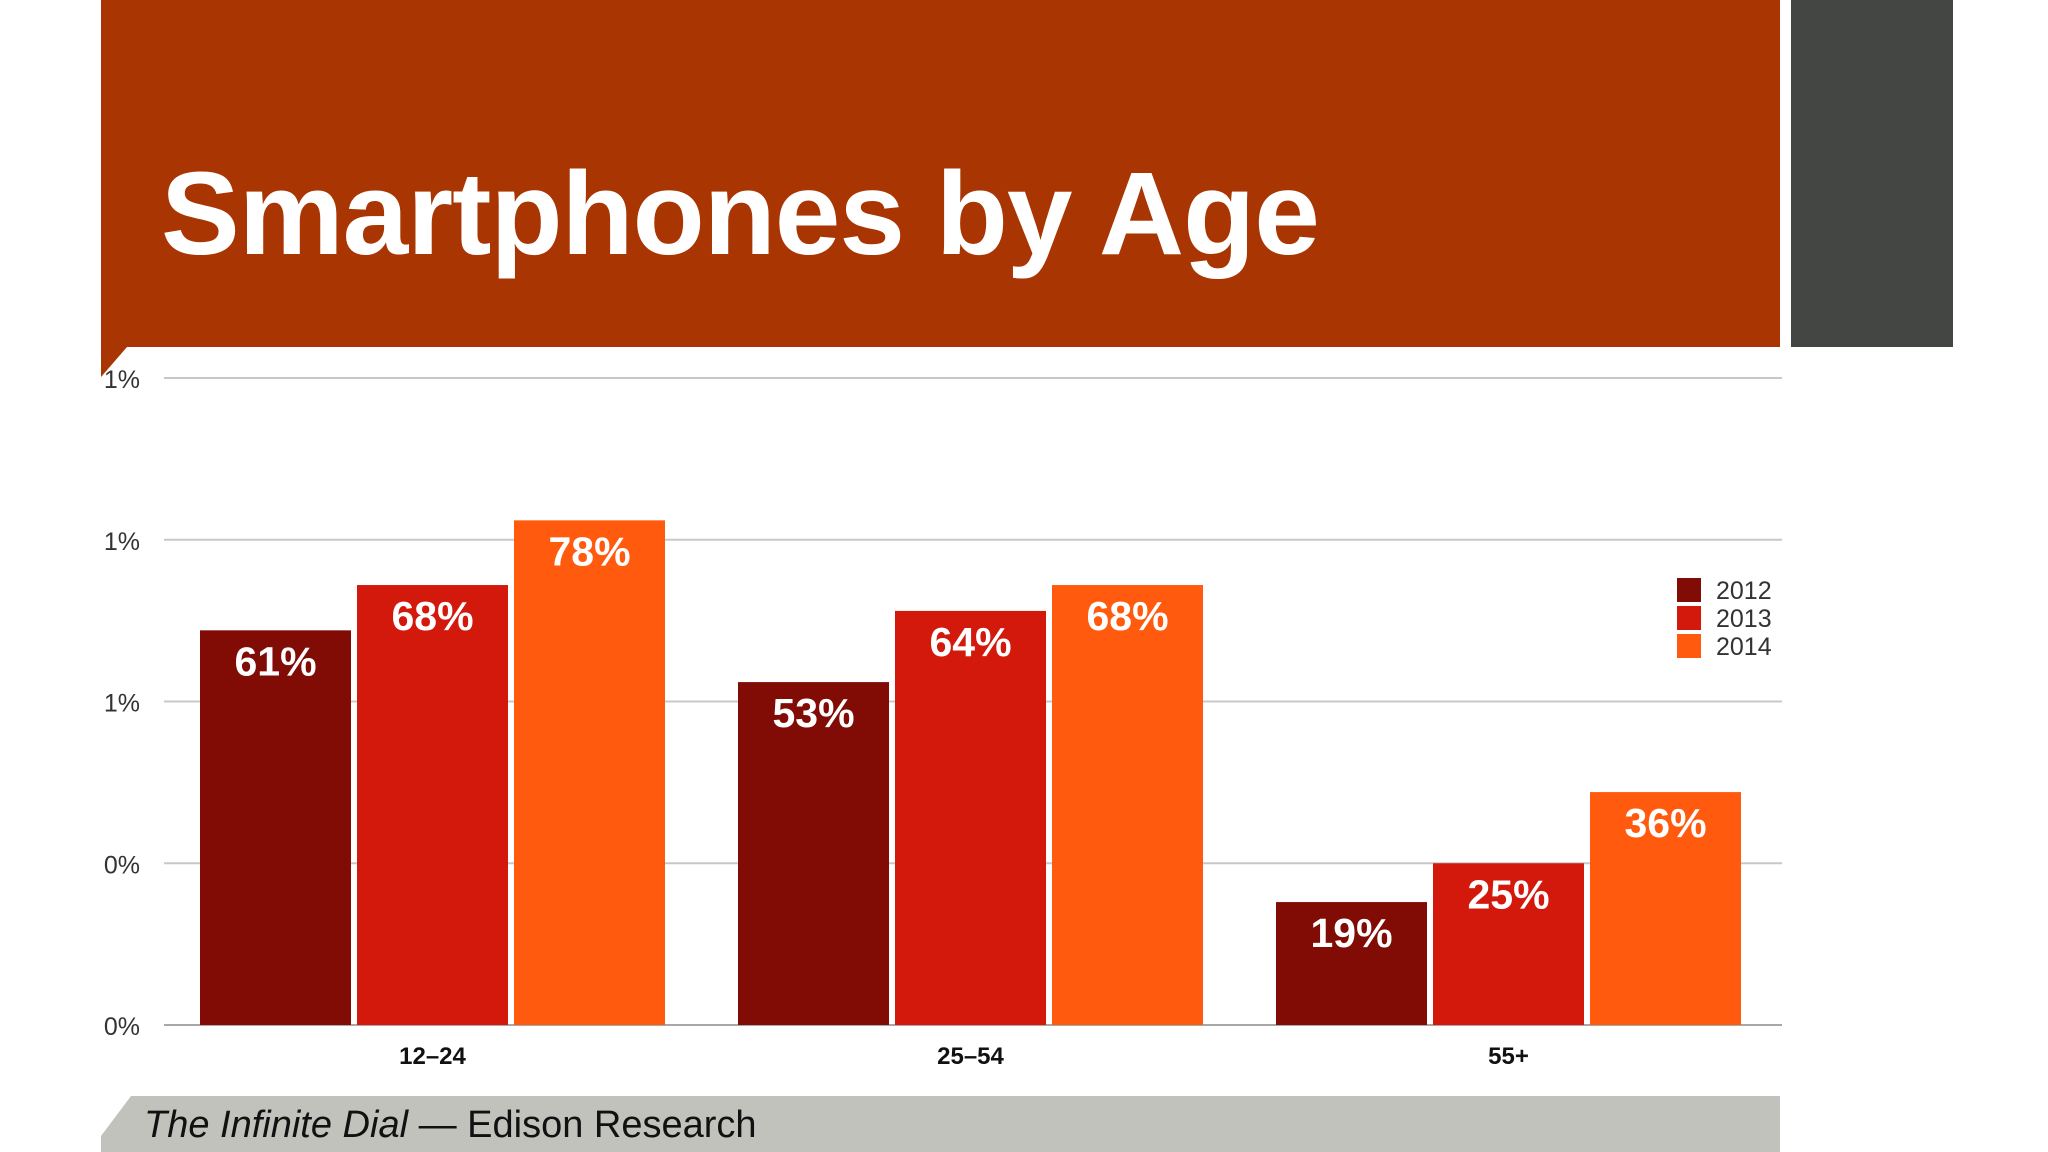 This screenshot has width=2048, height=1152. I want to click on data-label: 36%, so click(1665, 823).